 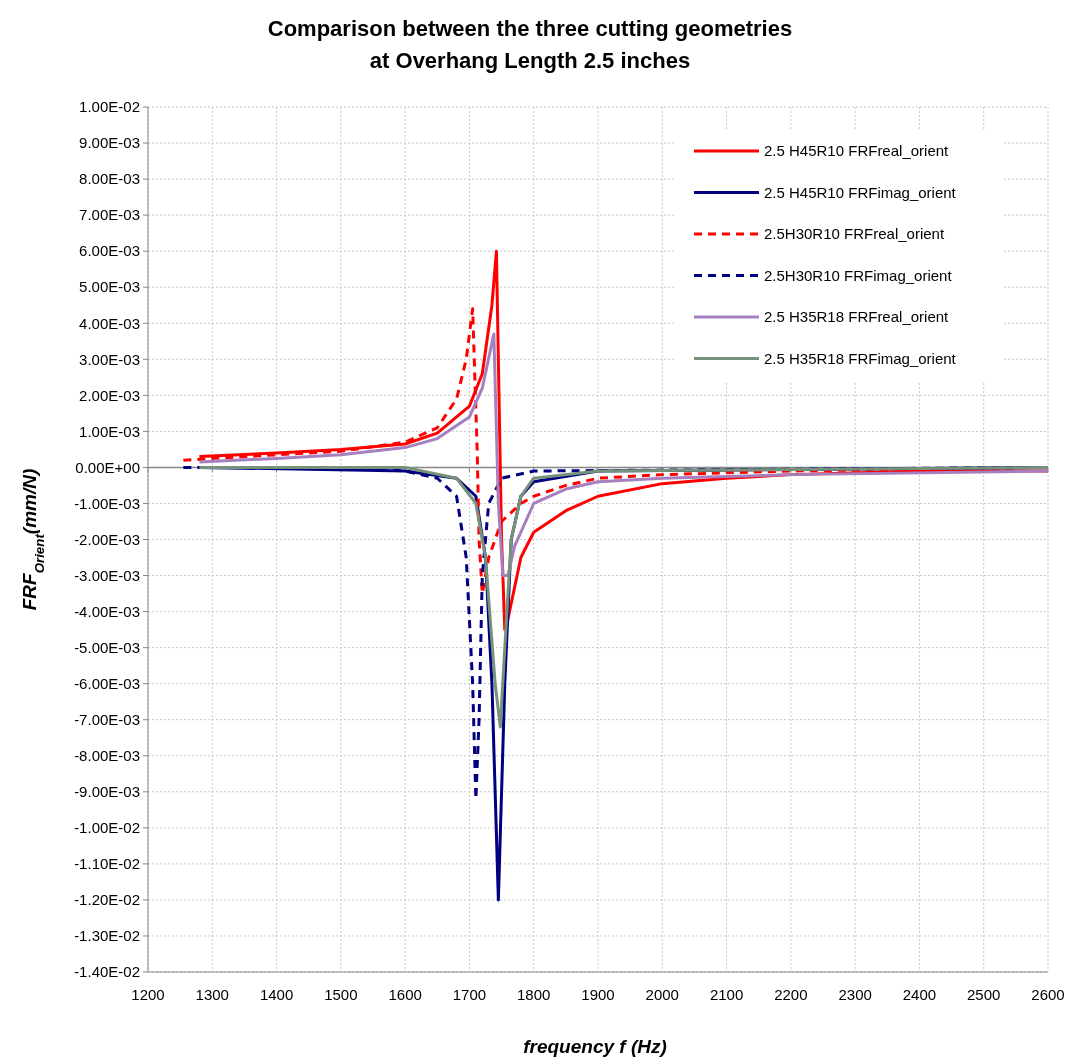 I want to click on x-tick-label: 2100, so click(x=726, y=994).